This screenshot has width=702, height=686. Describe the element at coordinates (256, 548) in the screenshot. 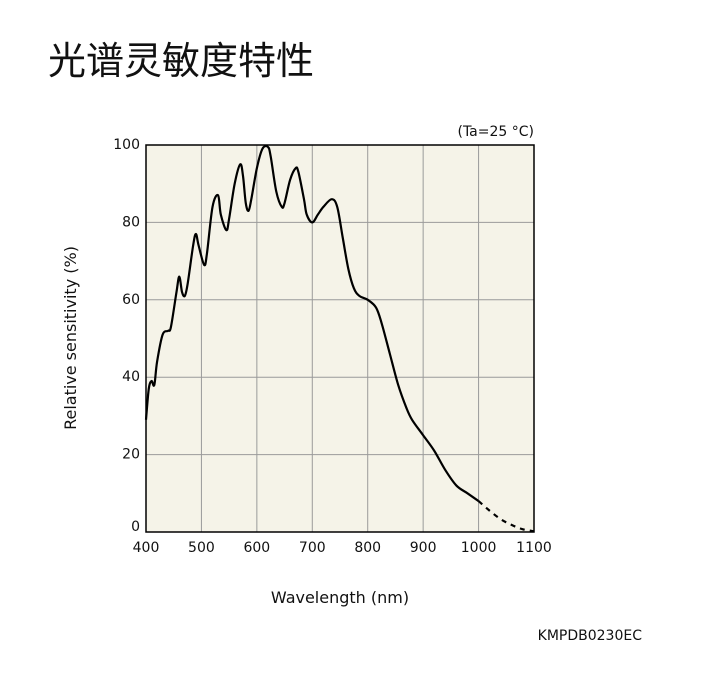

I see `x-tick-label: 600` at that location.